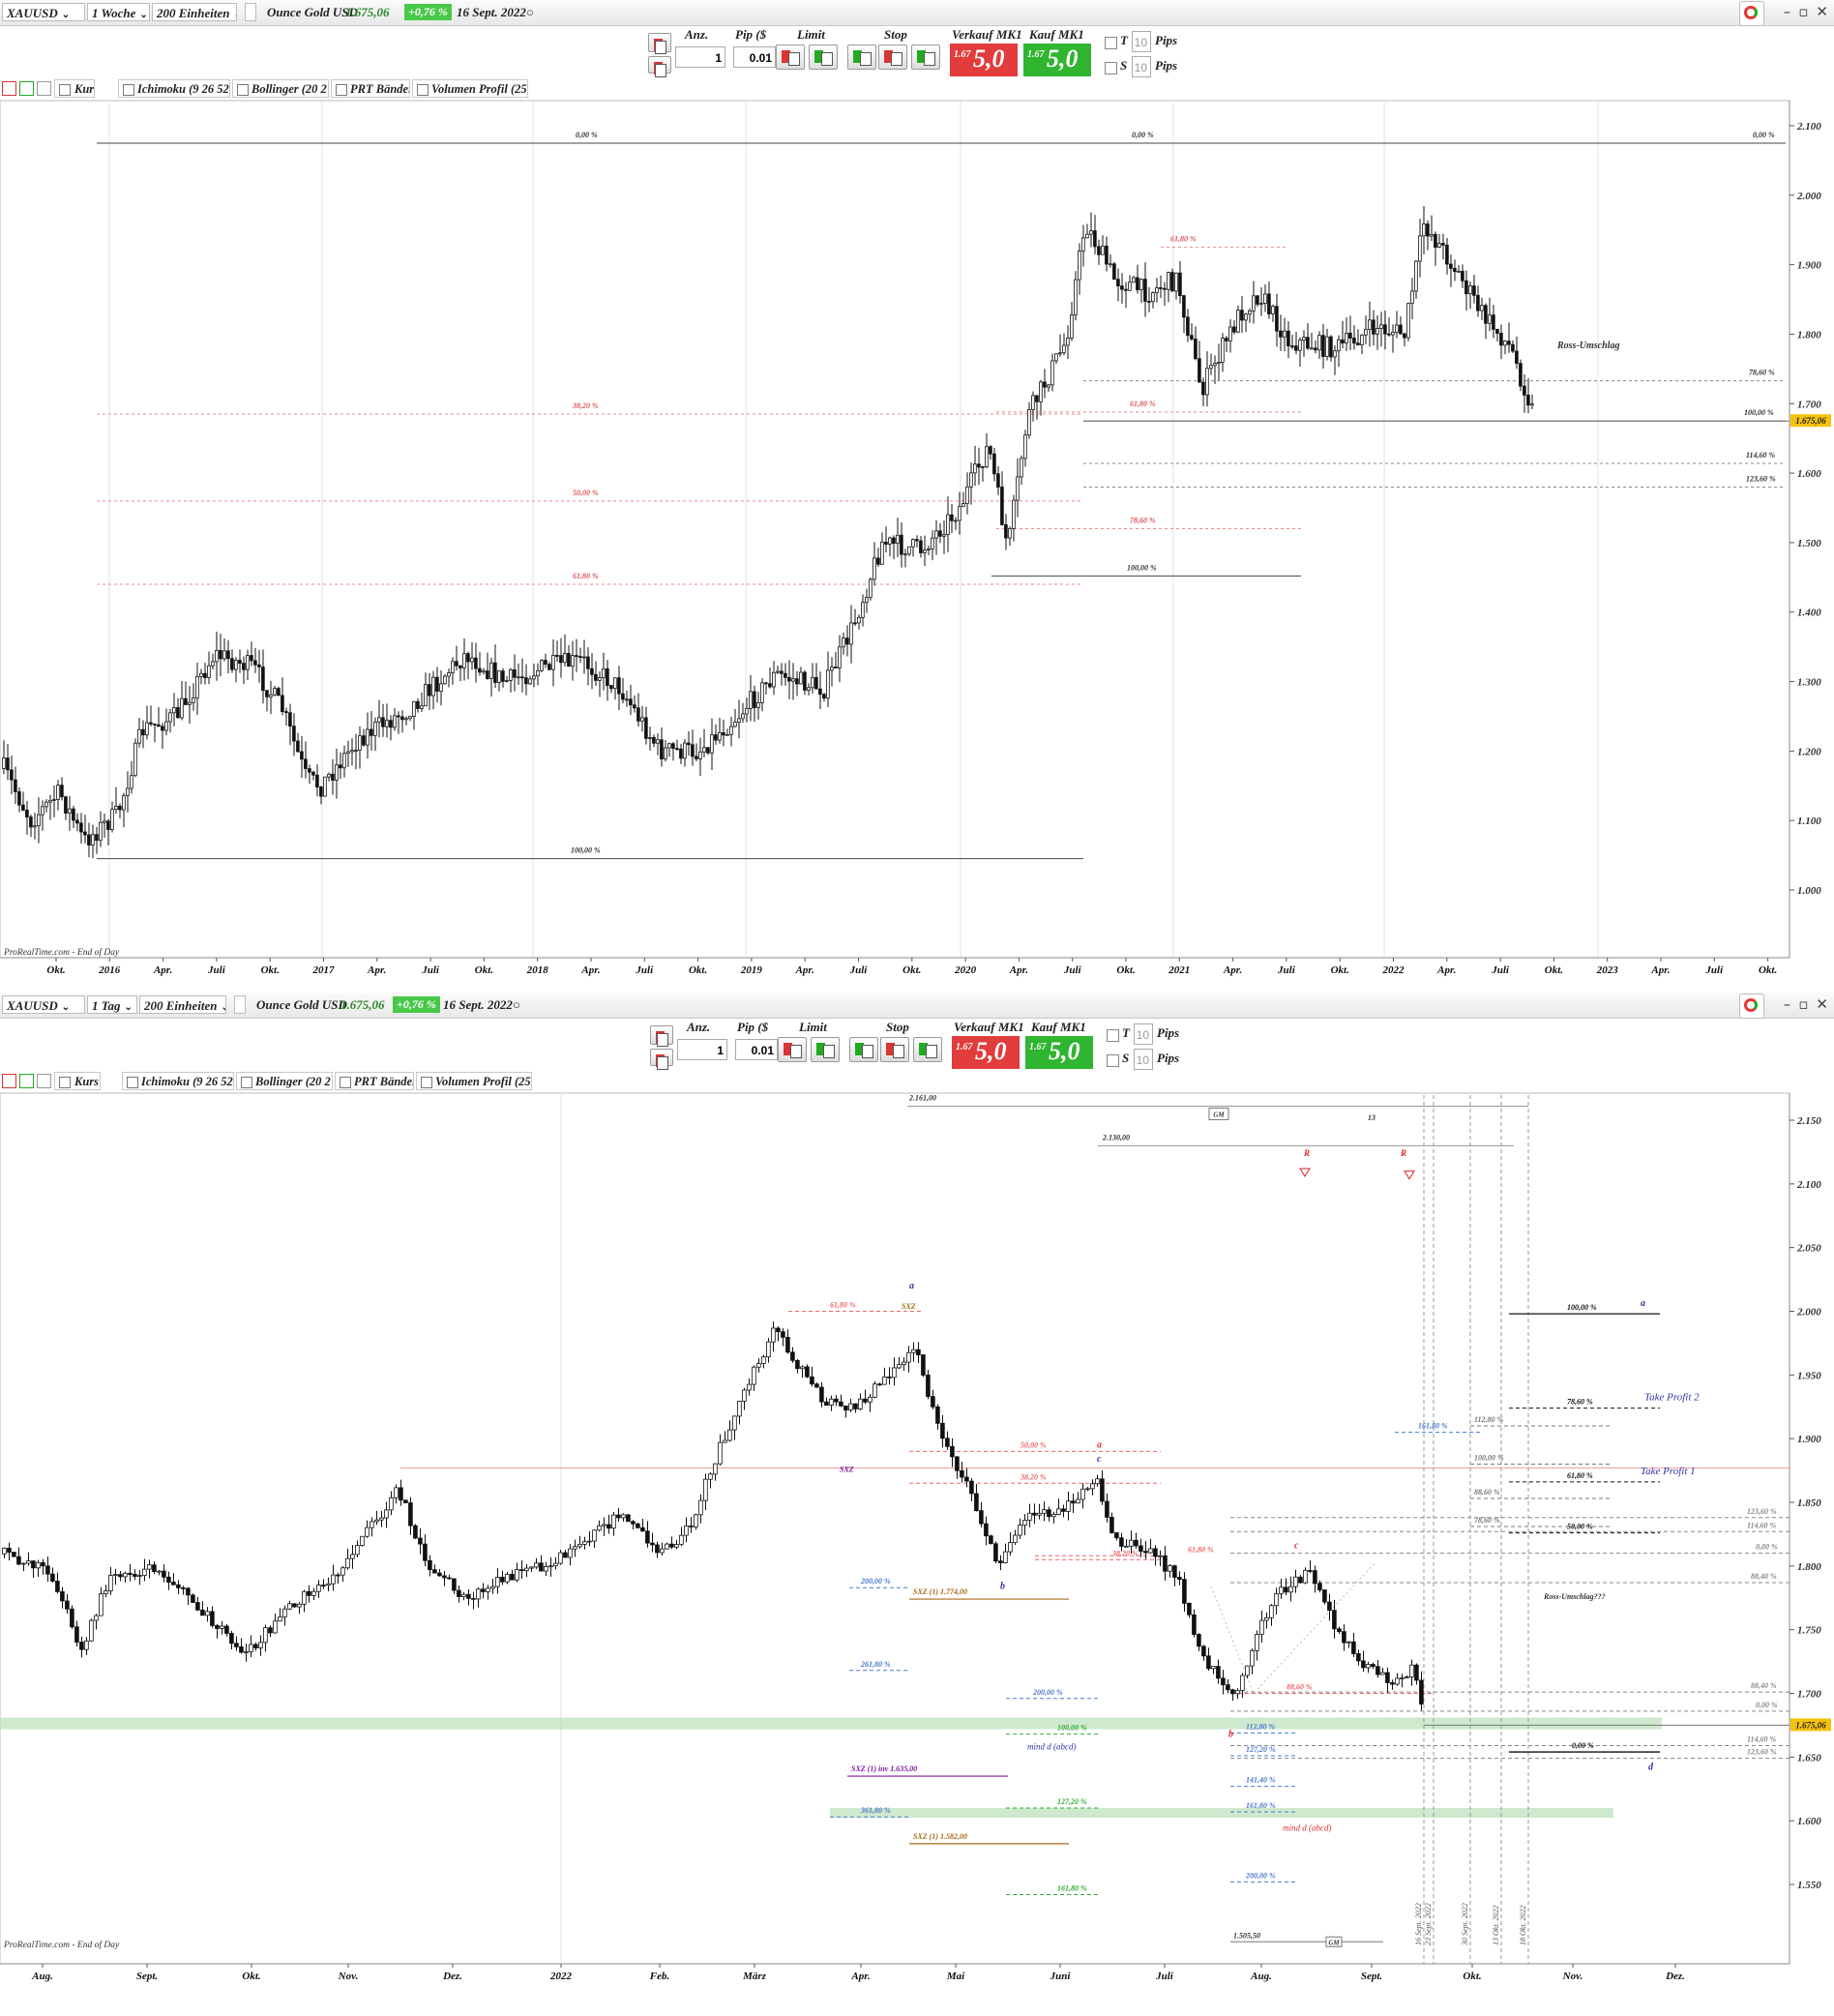 The height and width of the screenshot is (2016, 1834). What do you see at coordinates (112, 1005) in the screenshot?
I see `timeframe-select: 1 Tag ⌄` at bounding box center [112, 1005].